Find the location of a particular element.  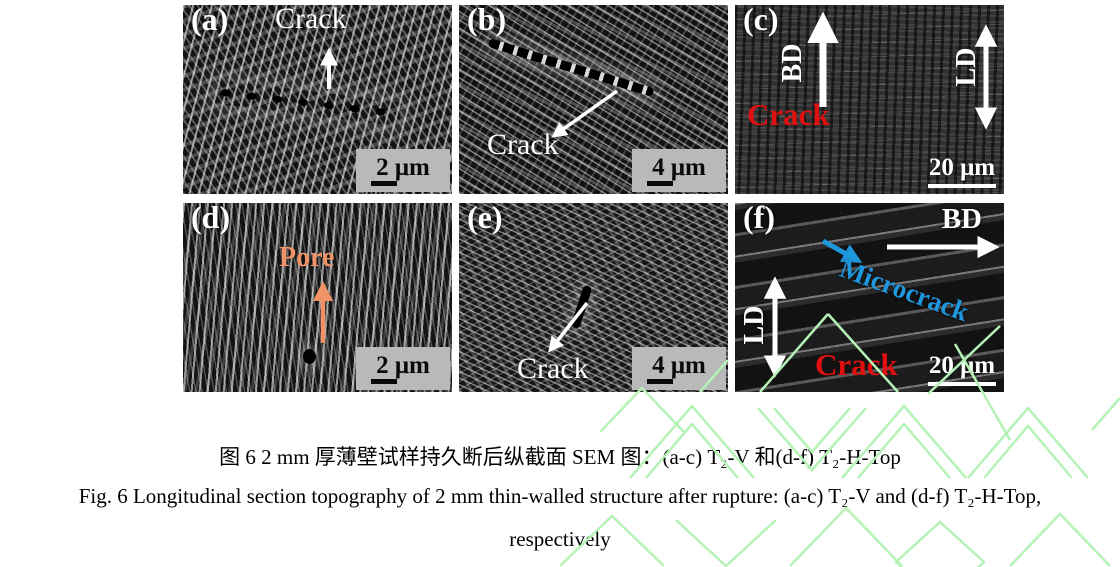

sem-micrograph-c is located at coordinates (869, 99).